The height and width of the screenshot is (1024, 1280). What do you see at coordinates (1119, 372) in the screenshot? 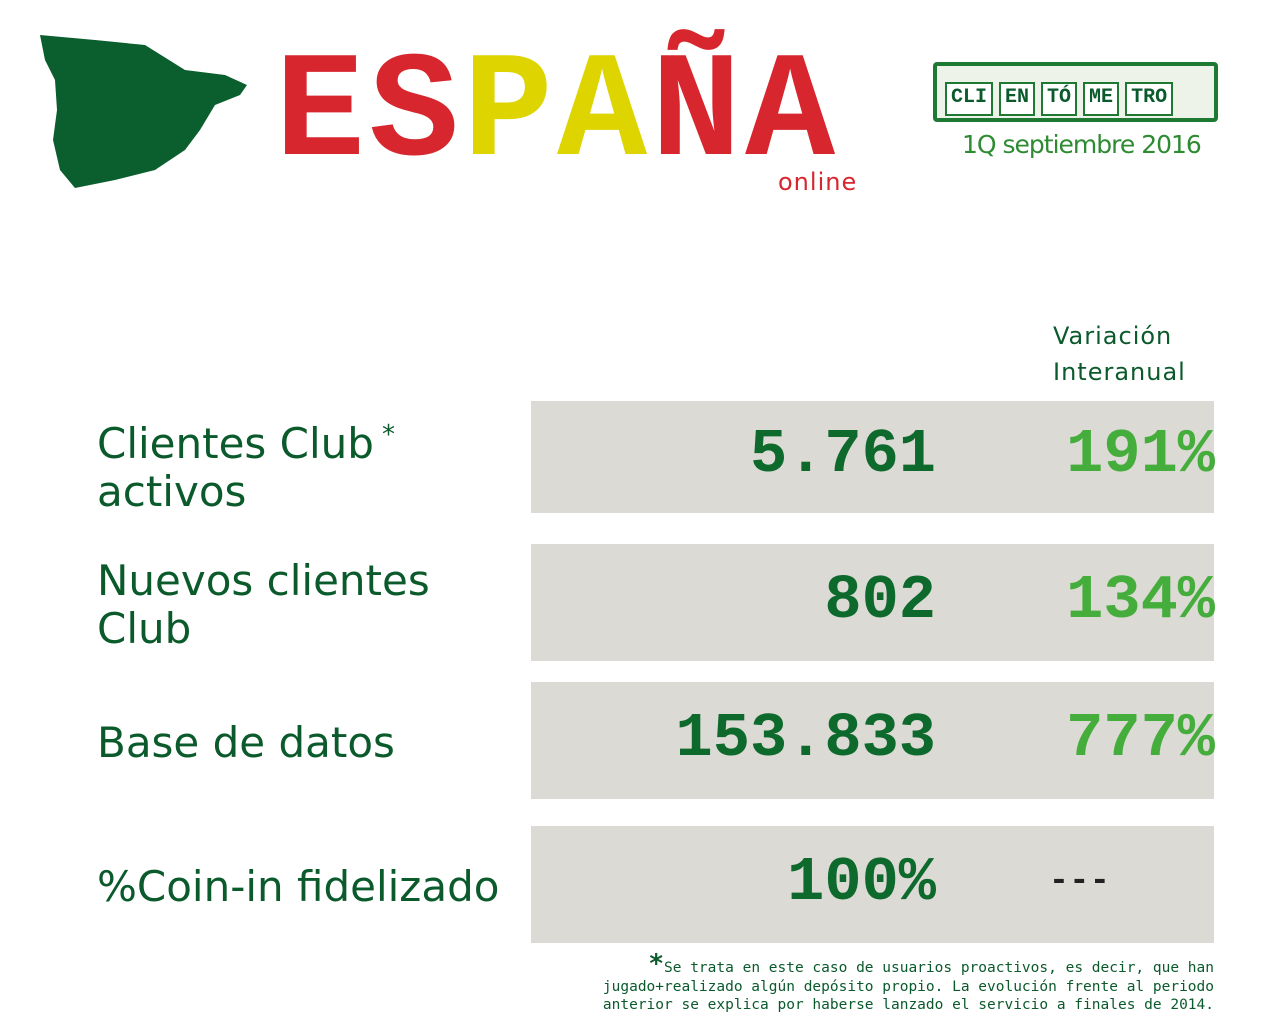
I see `column-header-line: Interanual` at bounding box center [1119, 372].